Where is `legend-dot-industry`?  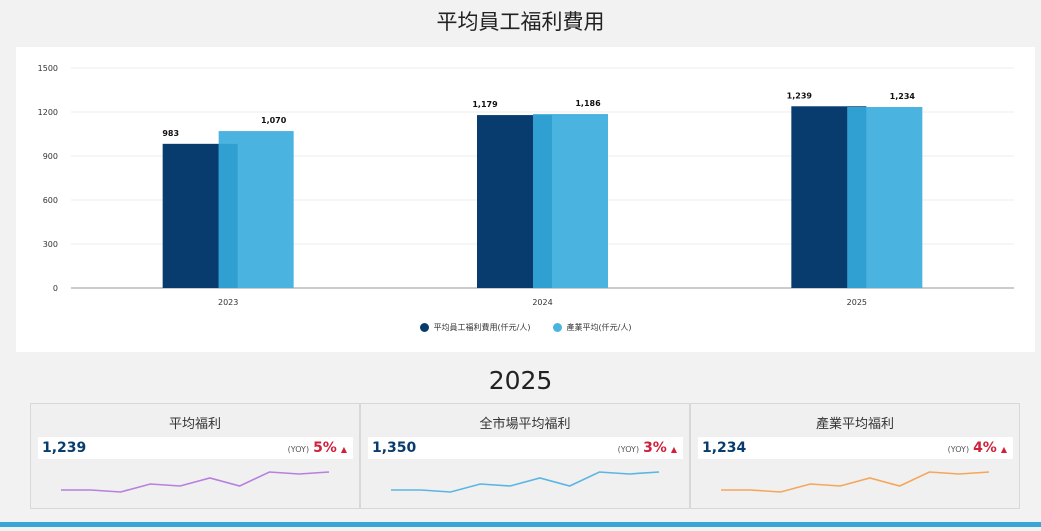
legend-dot-industry is located at coordinates (557, 327).